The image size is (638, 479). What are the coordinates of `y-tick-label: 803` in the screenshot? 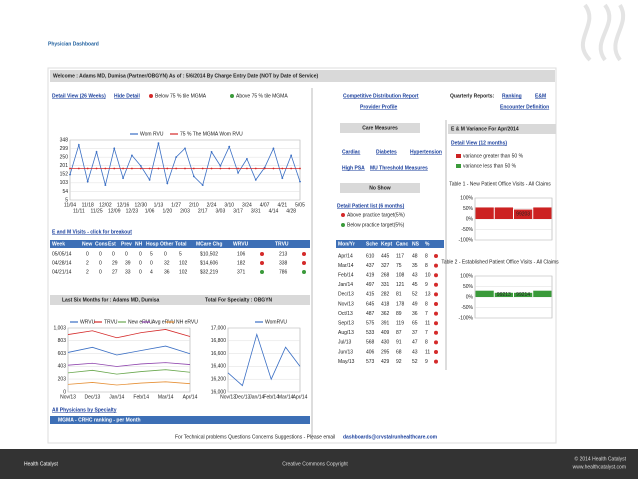 It's located at (62, 341).